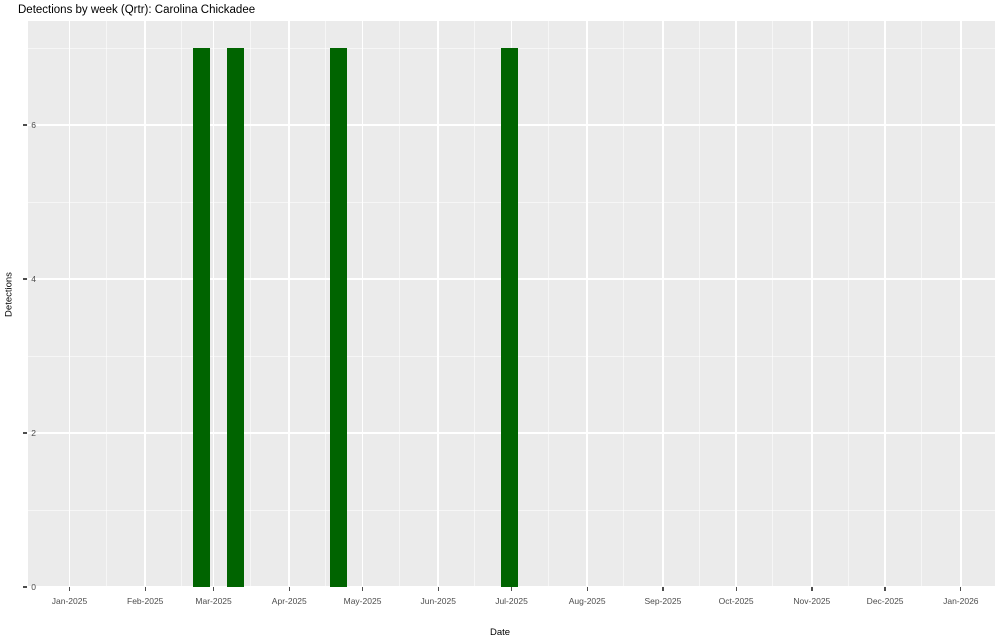 This screenshot has height=642, width=1000. What do you see at coordinates (587, 601) in the screenshot?
I see `x-tick-label: Aug-2025` at bounding box center [587, 601].